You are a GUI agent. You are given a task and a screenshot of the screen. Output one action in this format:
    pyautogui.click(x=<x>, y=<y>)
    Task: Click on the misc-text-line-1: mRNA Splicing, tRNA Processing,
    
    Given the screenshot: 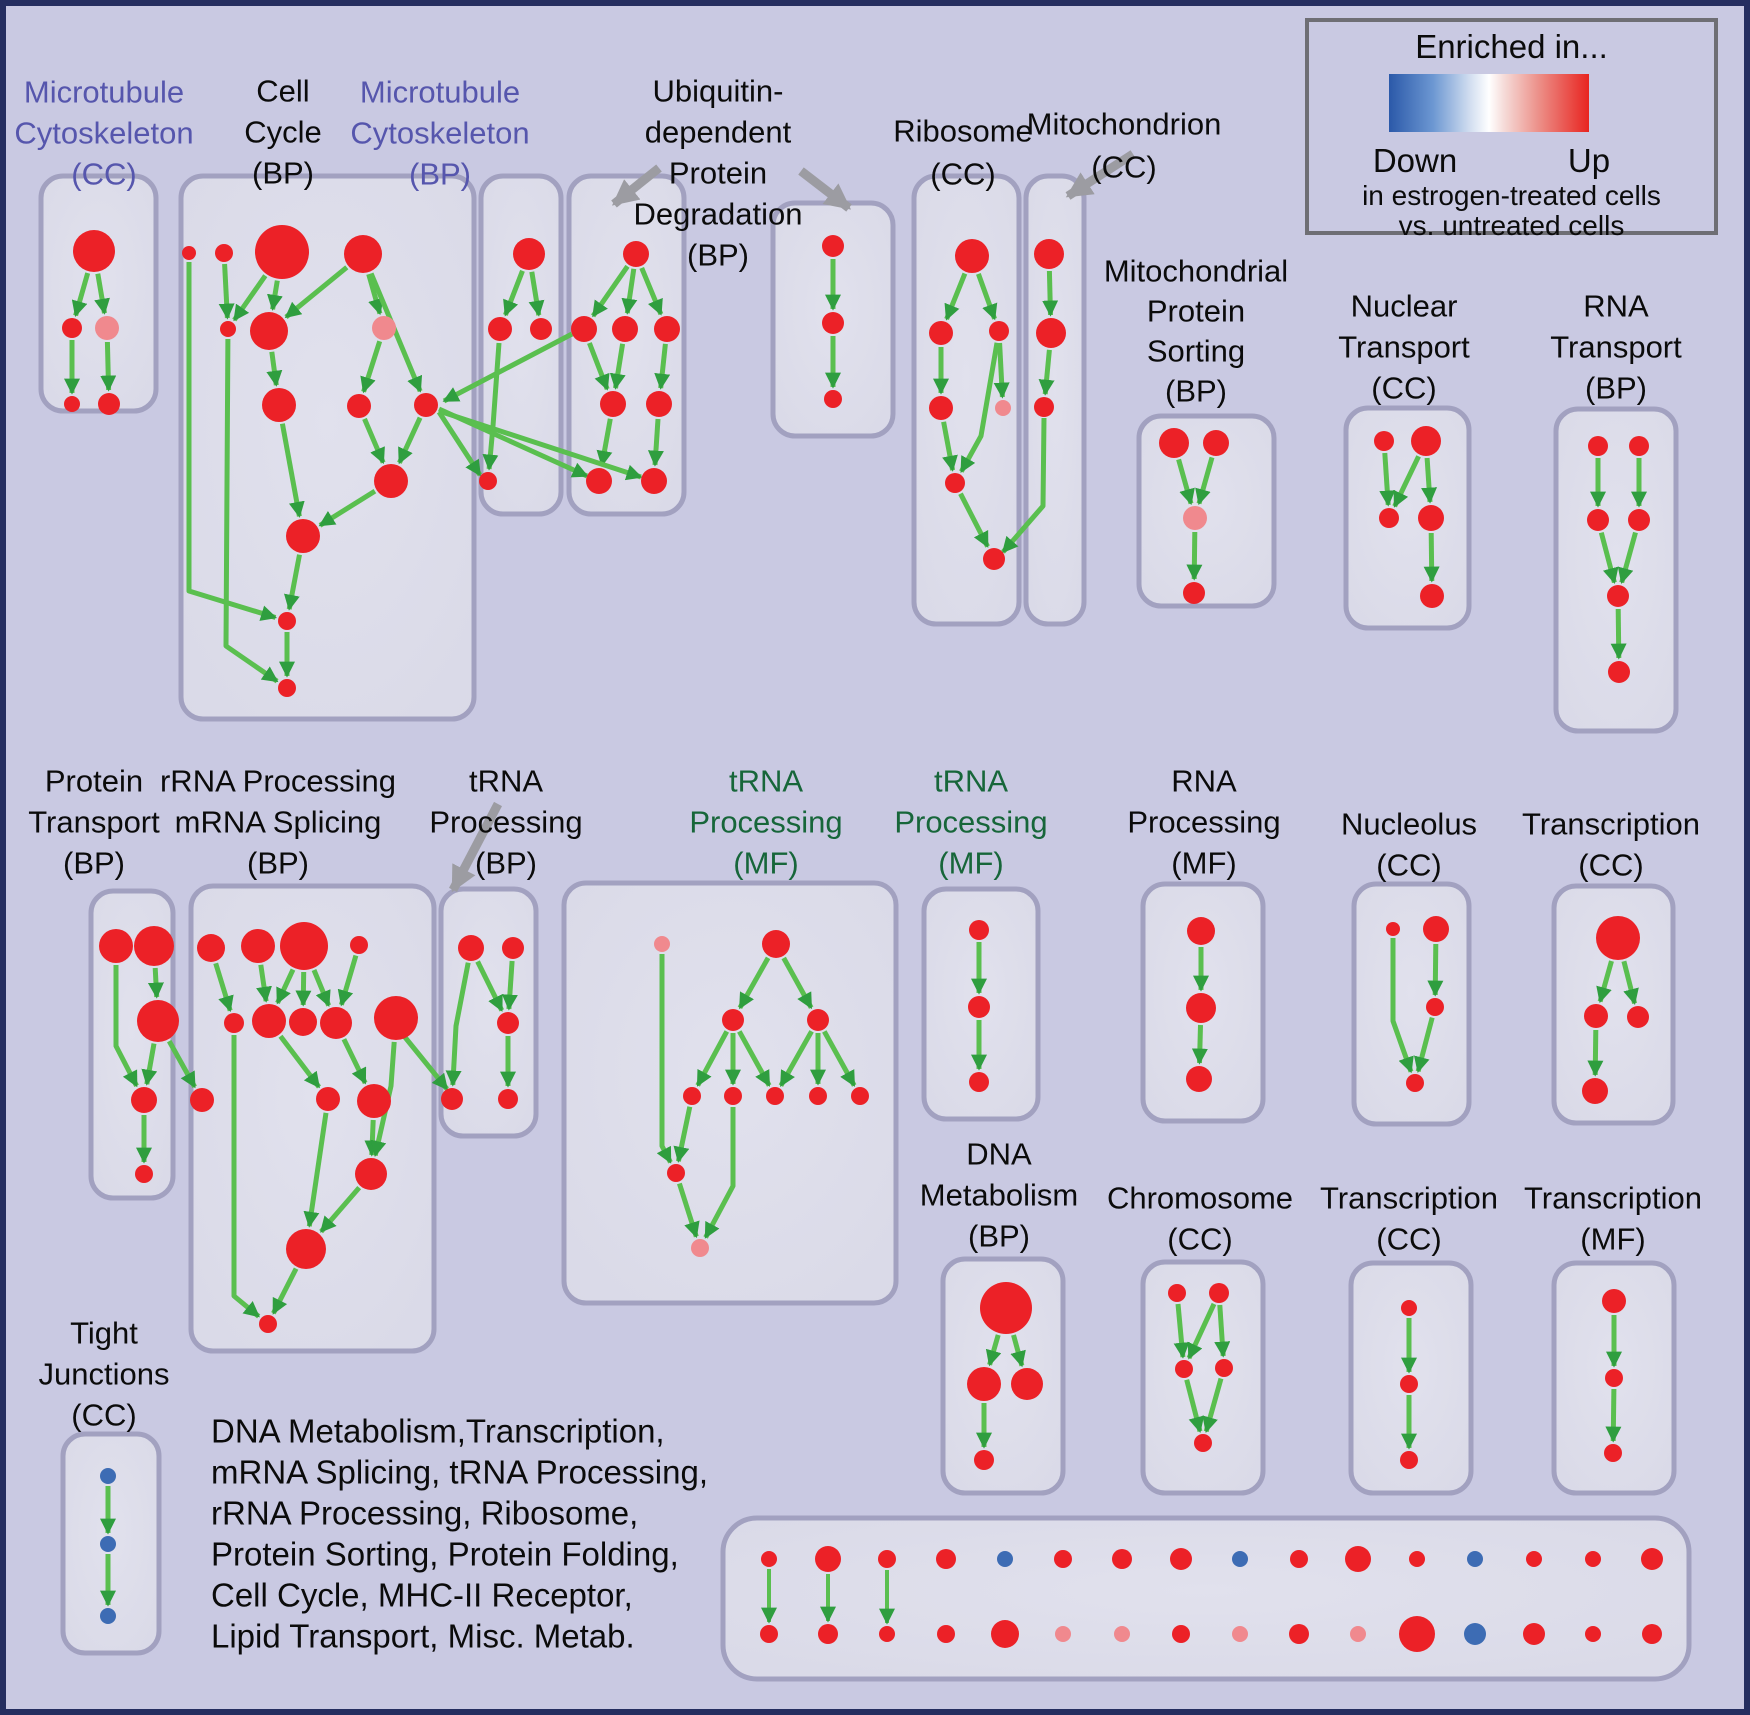 What is the action you would take?
    pyautogui.click(x=459, y=1472)
    